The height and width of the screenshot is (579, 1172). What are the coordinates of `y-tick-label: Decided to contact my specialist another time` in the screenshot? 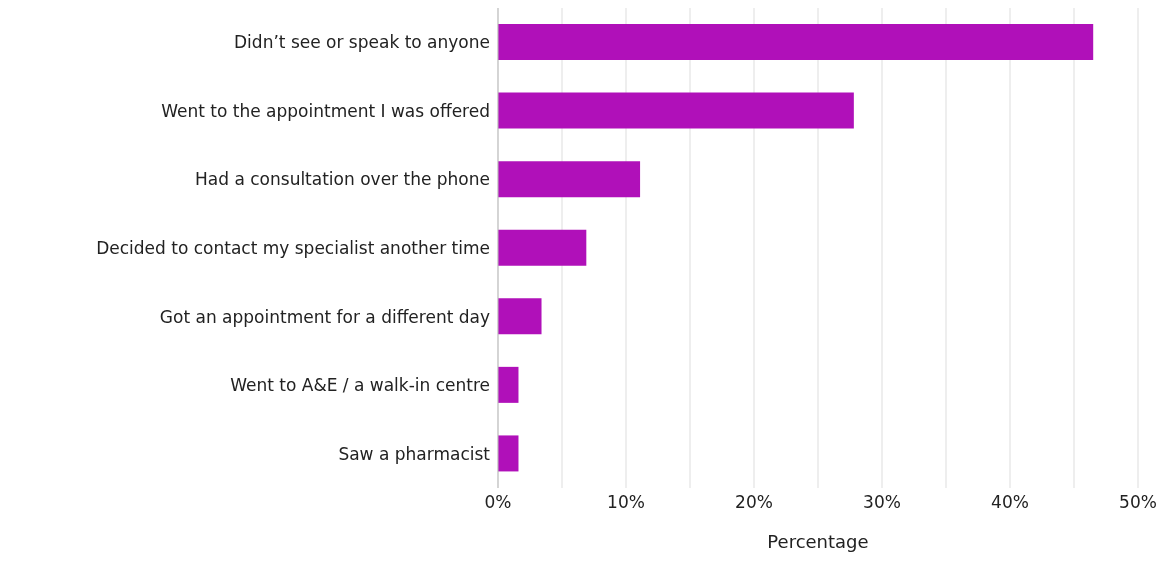 It's located at (293, 248).